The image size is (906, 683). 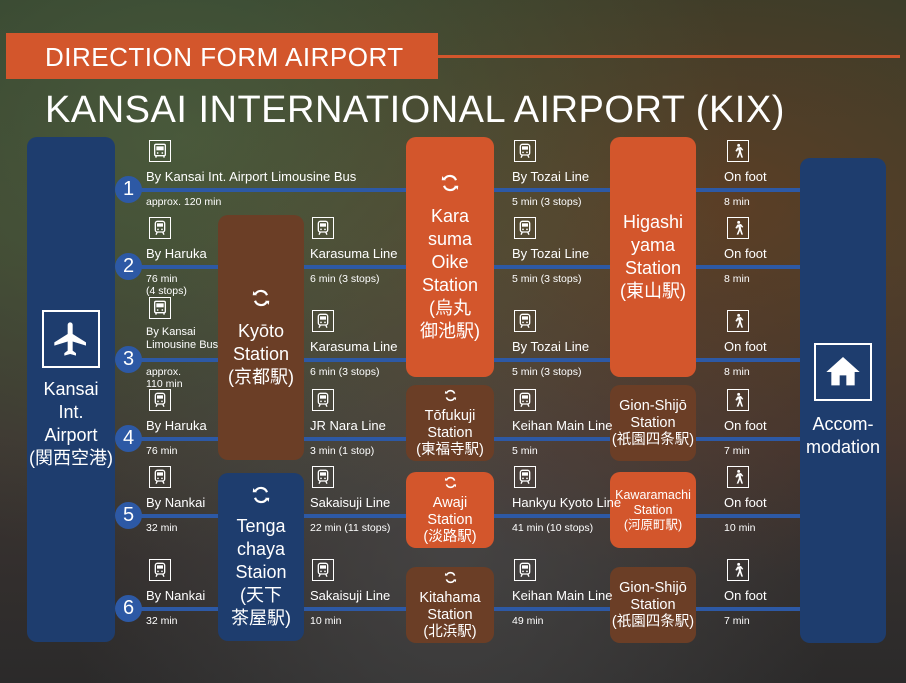 I want to click on station-kawaramachi: Kawaramachi Station (河原町駅), so click(x=653, y=510).